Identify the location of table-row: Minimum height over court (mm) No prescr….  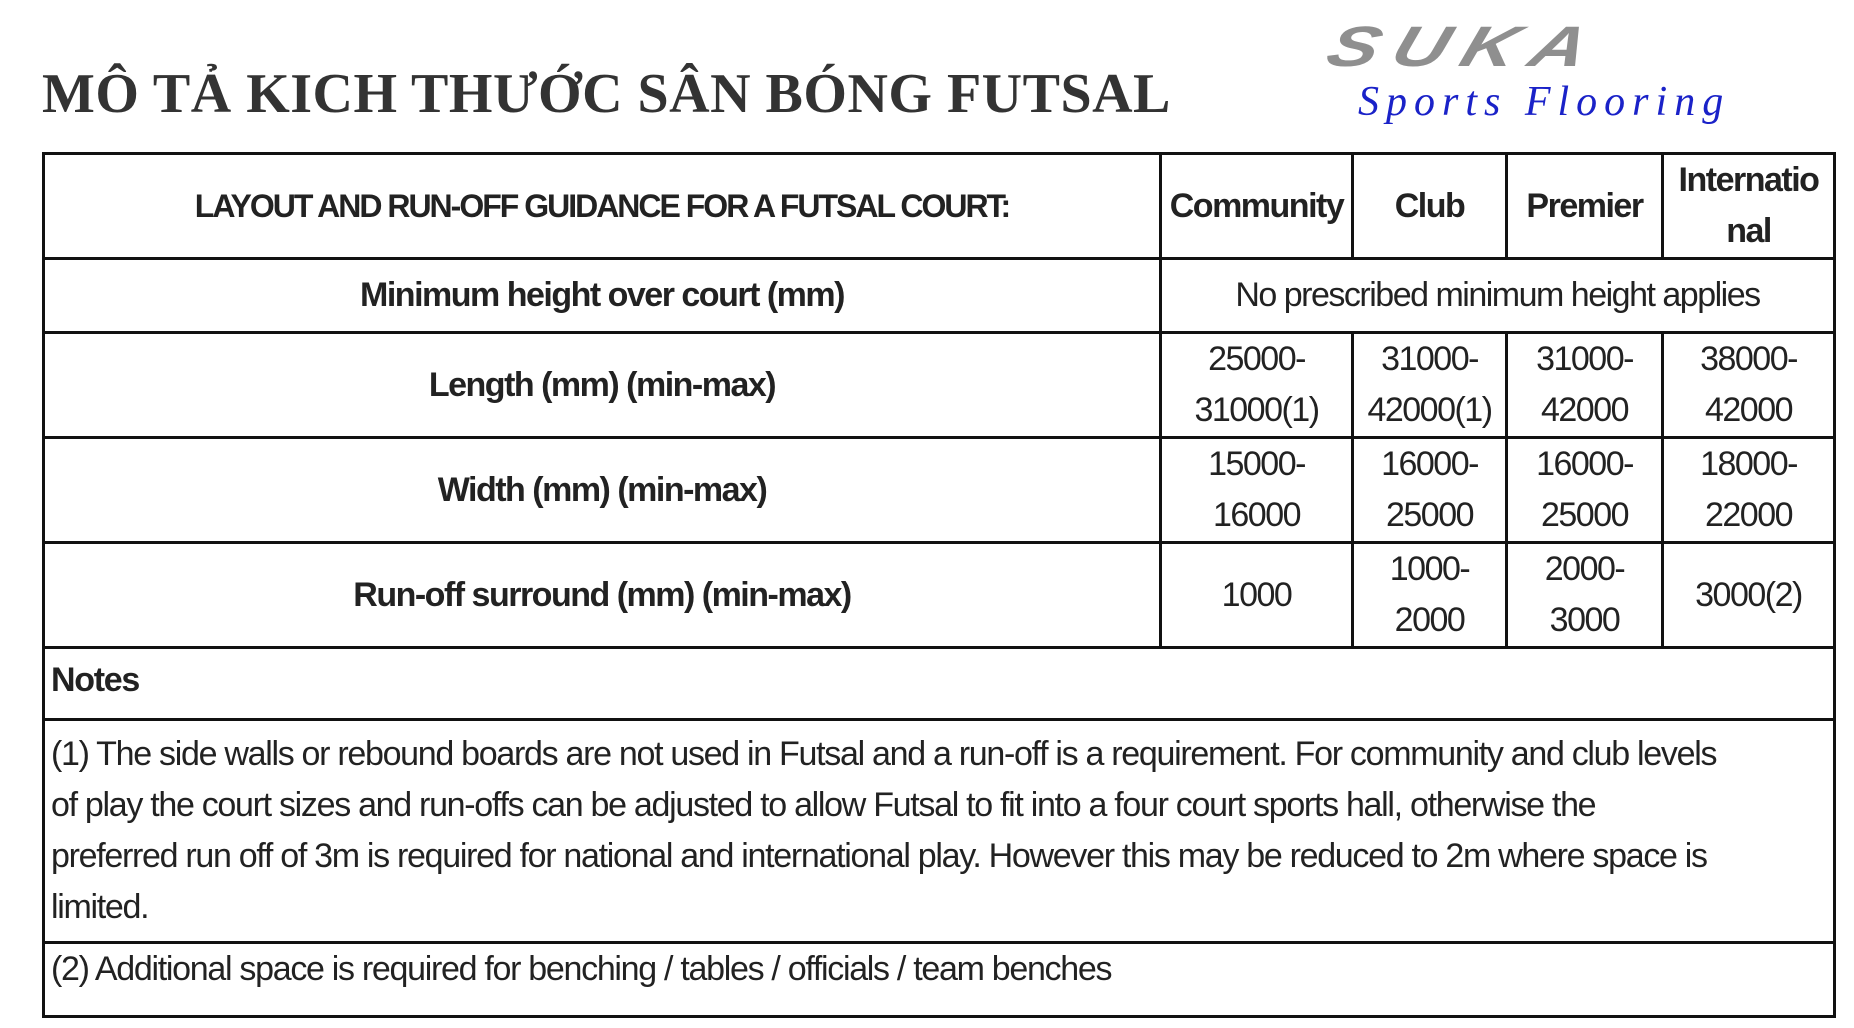
(939, 295).